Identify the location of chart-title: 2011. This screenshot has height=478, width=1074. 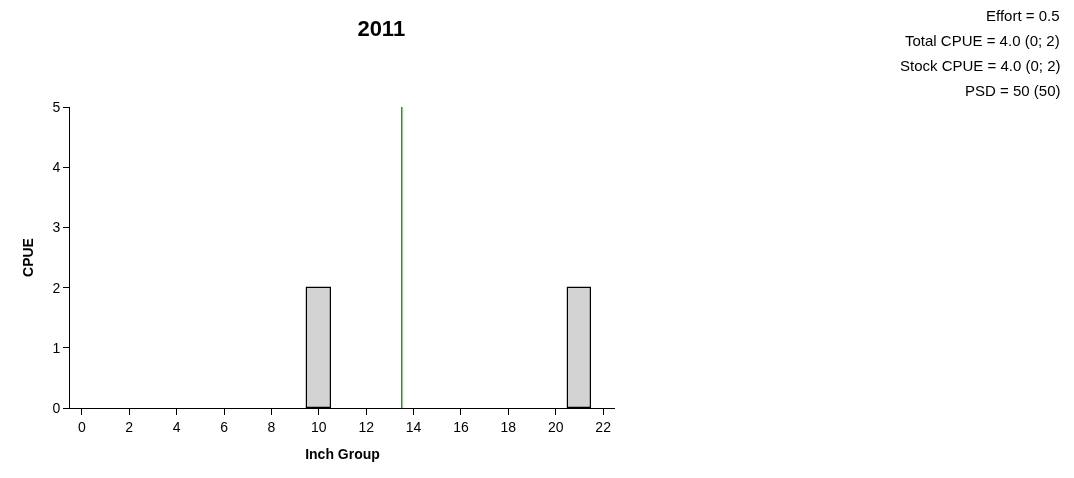
(381, 29).